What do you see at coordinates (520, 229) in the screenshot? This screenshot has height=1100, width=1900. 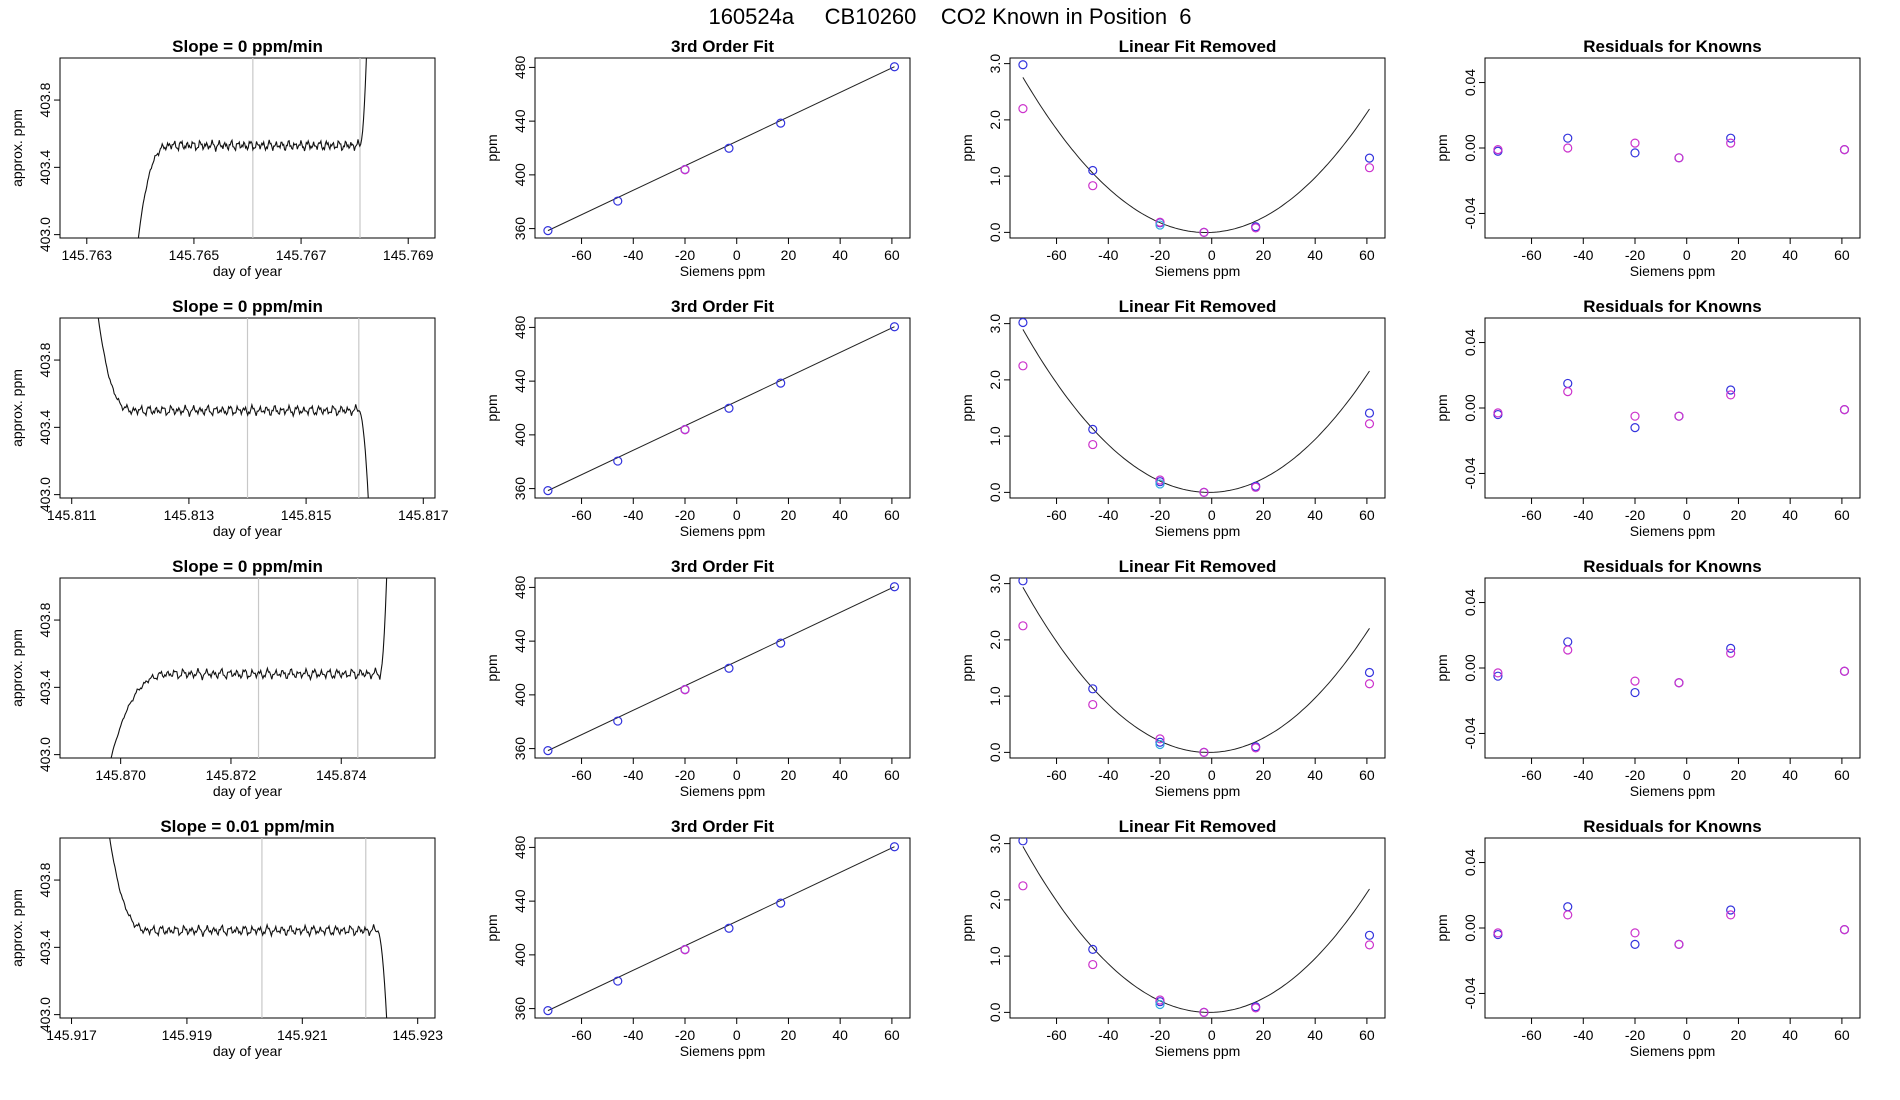 I see `y-tick-label: 360` at bounding box center [520, 229].